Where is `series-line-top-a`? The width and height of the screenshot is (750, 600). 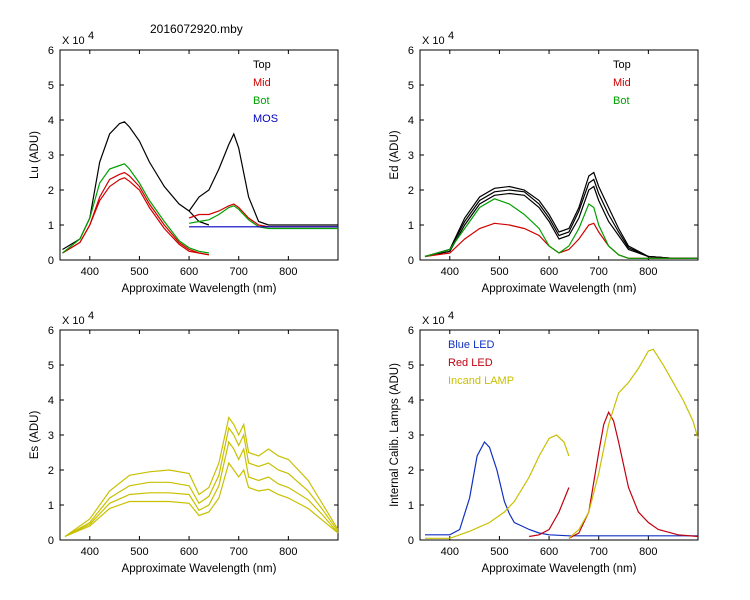
series-line-top-a is located at coordinates (136, 186).